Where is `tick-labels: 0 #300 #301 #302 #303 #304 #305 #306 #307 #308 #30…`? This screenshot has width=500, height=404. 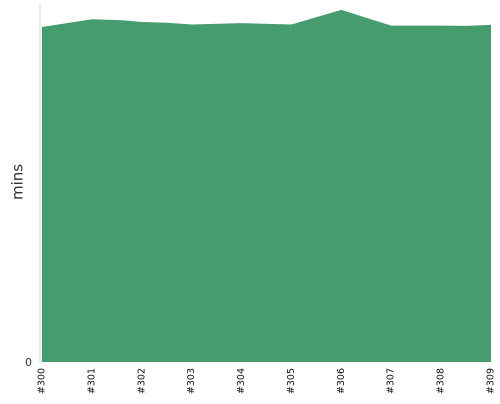 tick-labels: 0 #300 #301 #302 #303 #304 #305 #306 #307 #308 #30… is located at coordinates (261, 375).